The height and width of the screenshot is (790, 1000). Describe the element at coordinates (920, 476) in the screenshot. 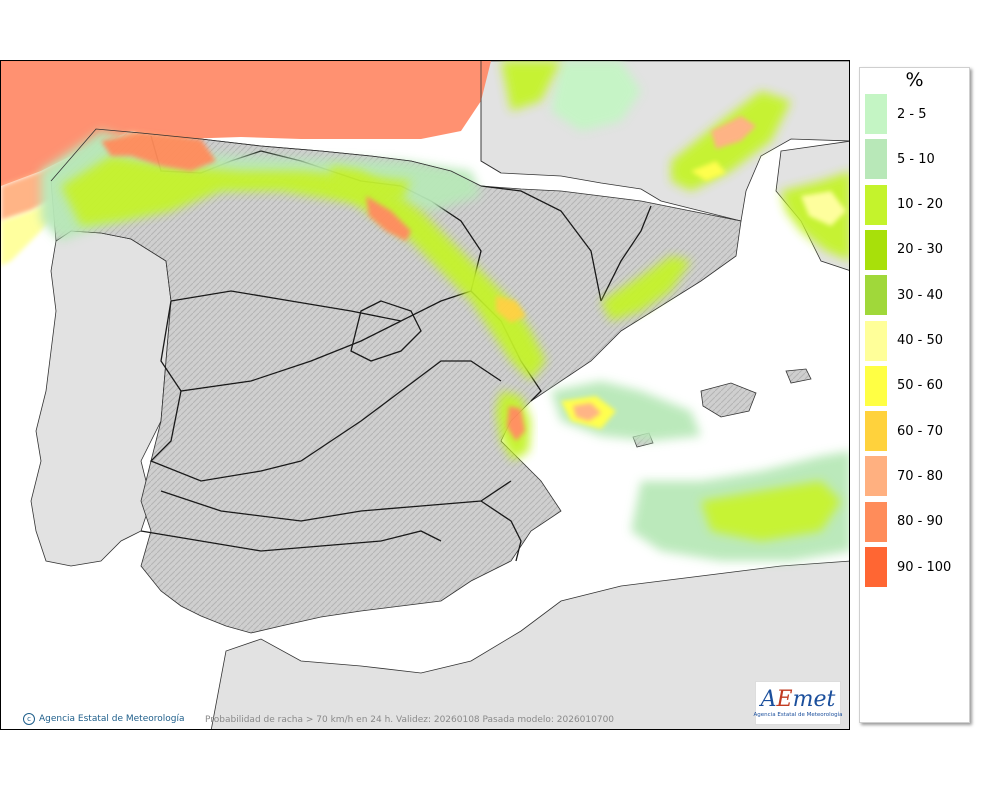

I see `legend-label: 70 - 80` at that location.